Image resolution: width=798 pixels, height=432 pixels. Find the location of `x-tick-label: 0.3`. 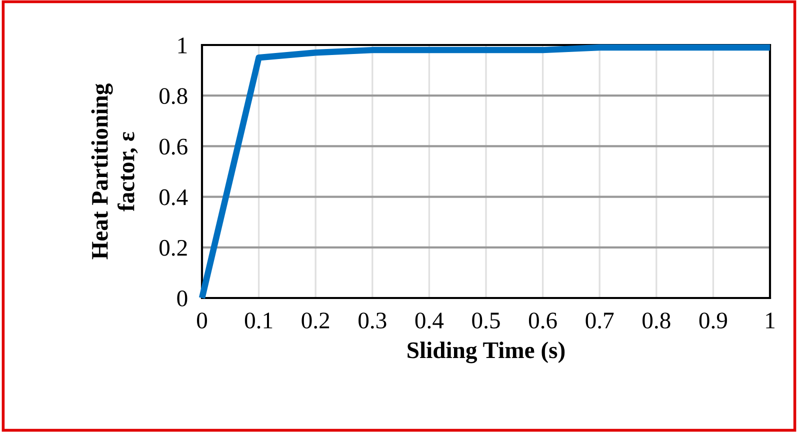

x-tick-label: 0.3 is located at coordinates (372, 320).